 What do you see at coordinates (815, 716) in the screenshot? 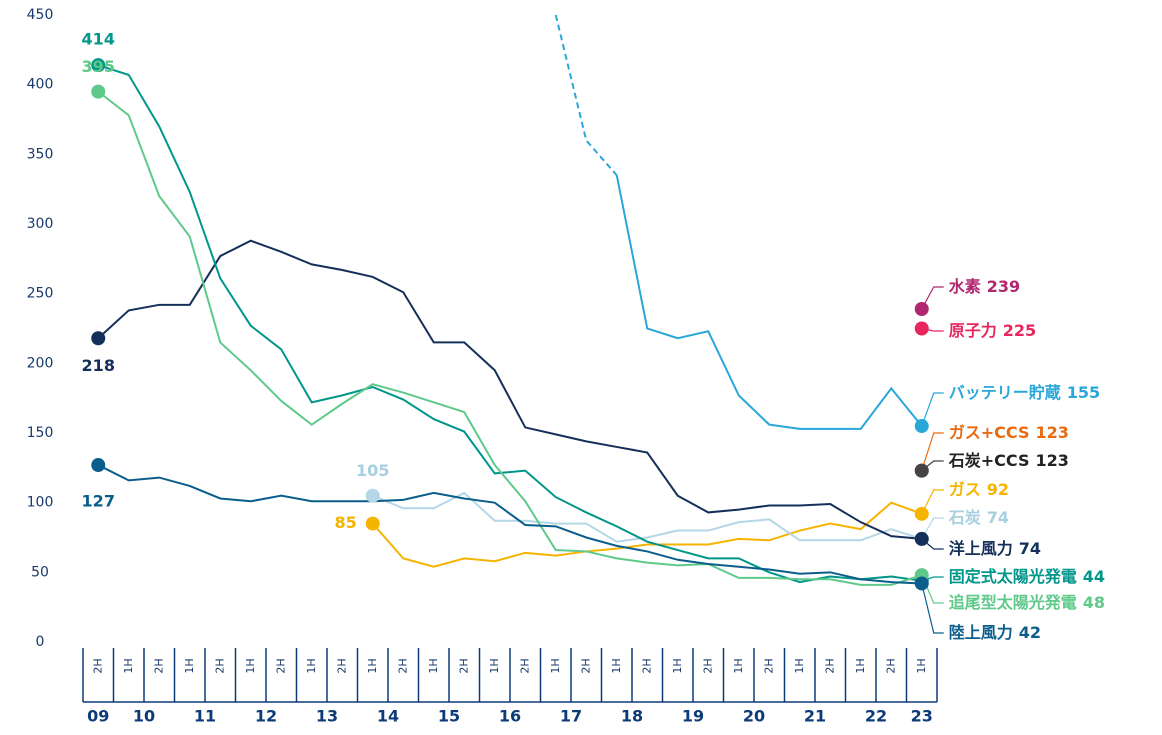
I see `year-label: 21` at bounding box center [815, 716].